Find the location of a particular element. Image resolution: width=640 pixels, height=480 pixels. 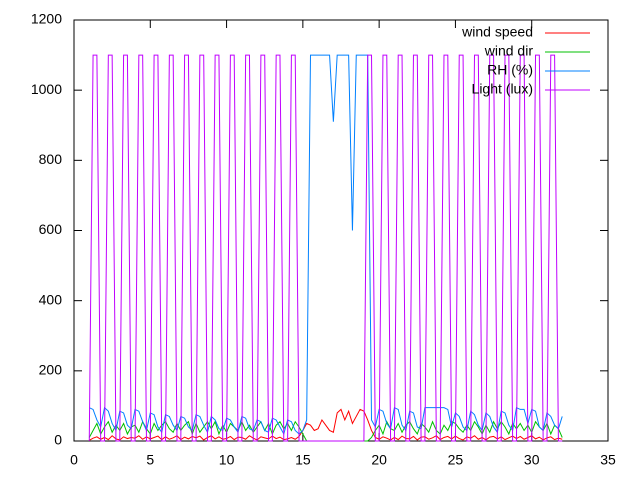

x-tick-label: 25 is located at coordinates (456, 460).